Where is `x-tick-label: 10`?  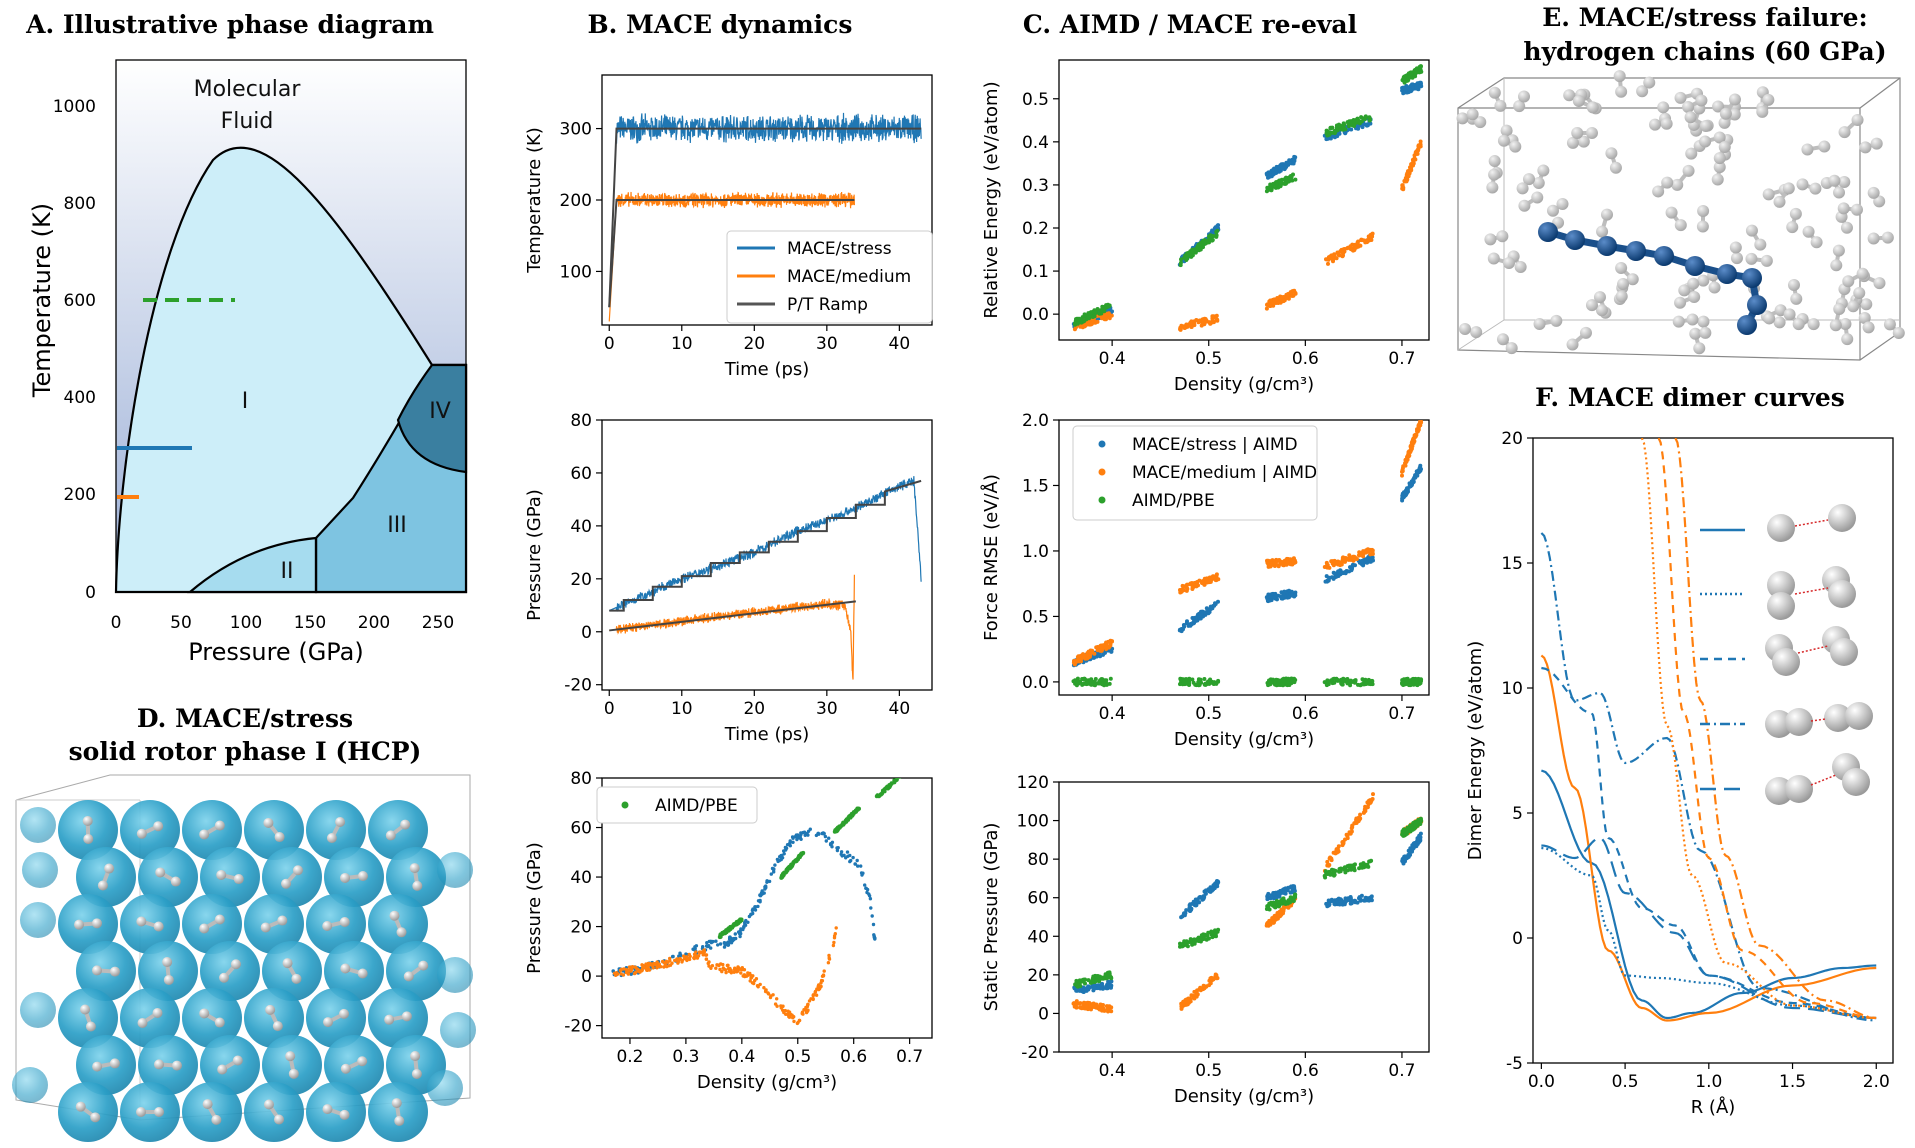
x-tick-label: 10 is located at coordinates (682, 709).